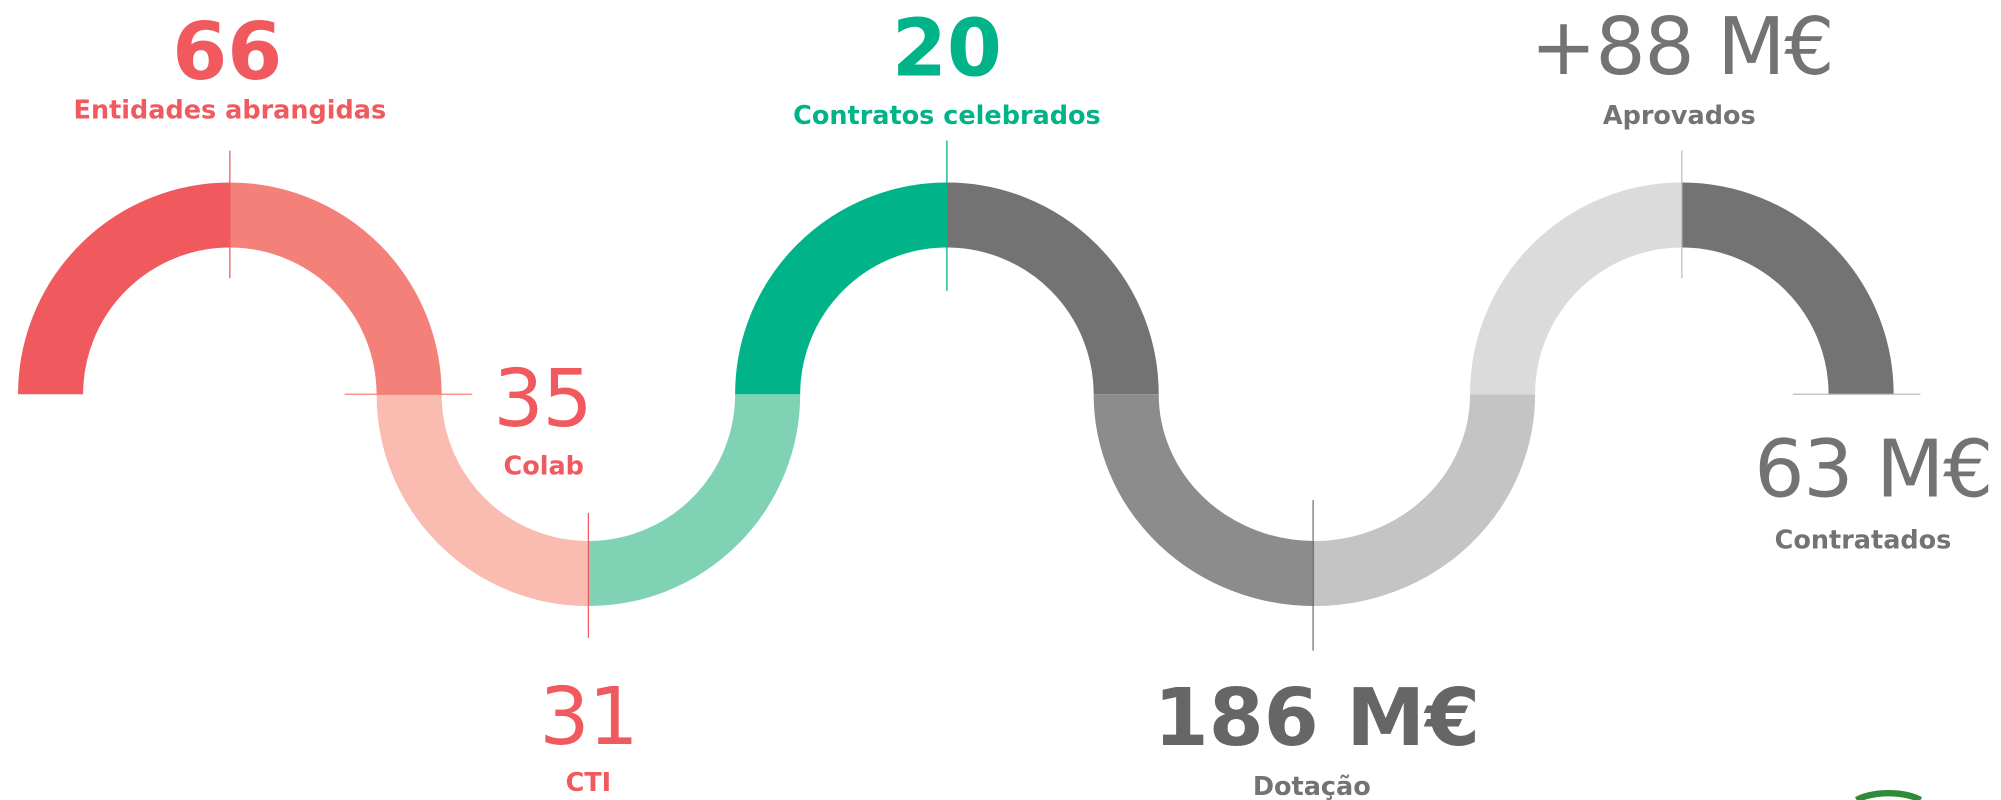 This screenshot has width=2001, height=800. Describe the element at coordinates (1317, 718) in the screenshot. I see `stat-value: 186 M€` at that location.